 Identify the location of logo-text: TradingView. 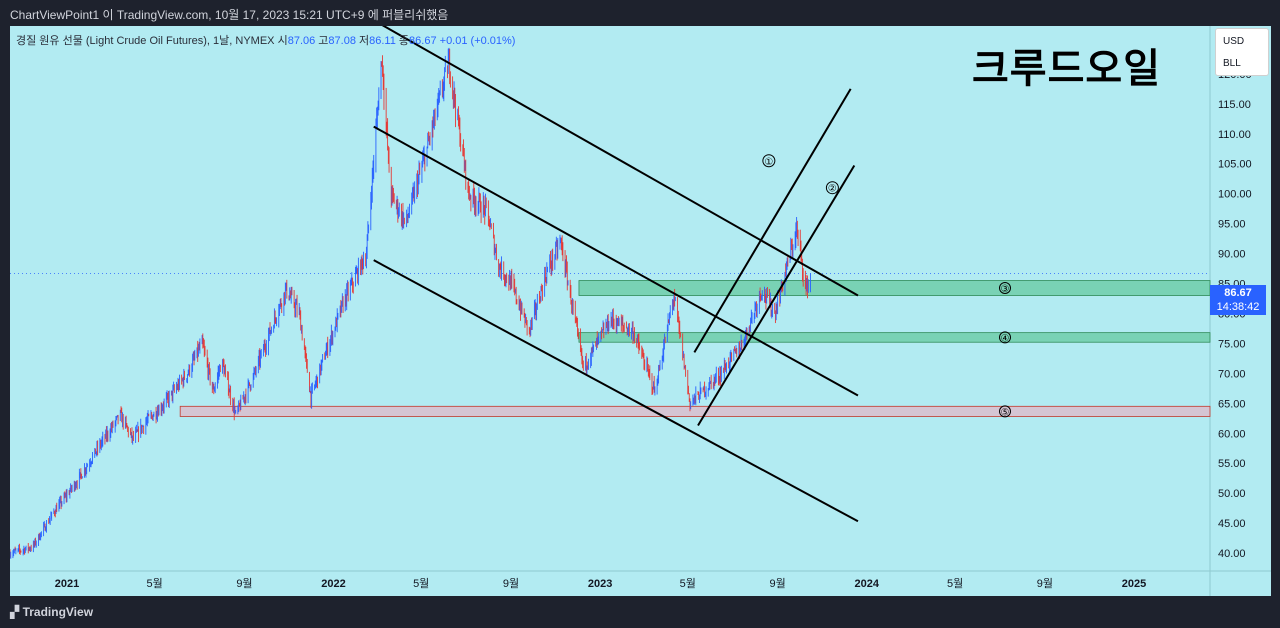
(58, 612).